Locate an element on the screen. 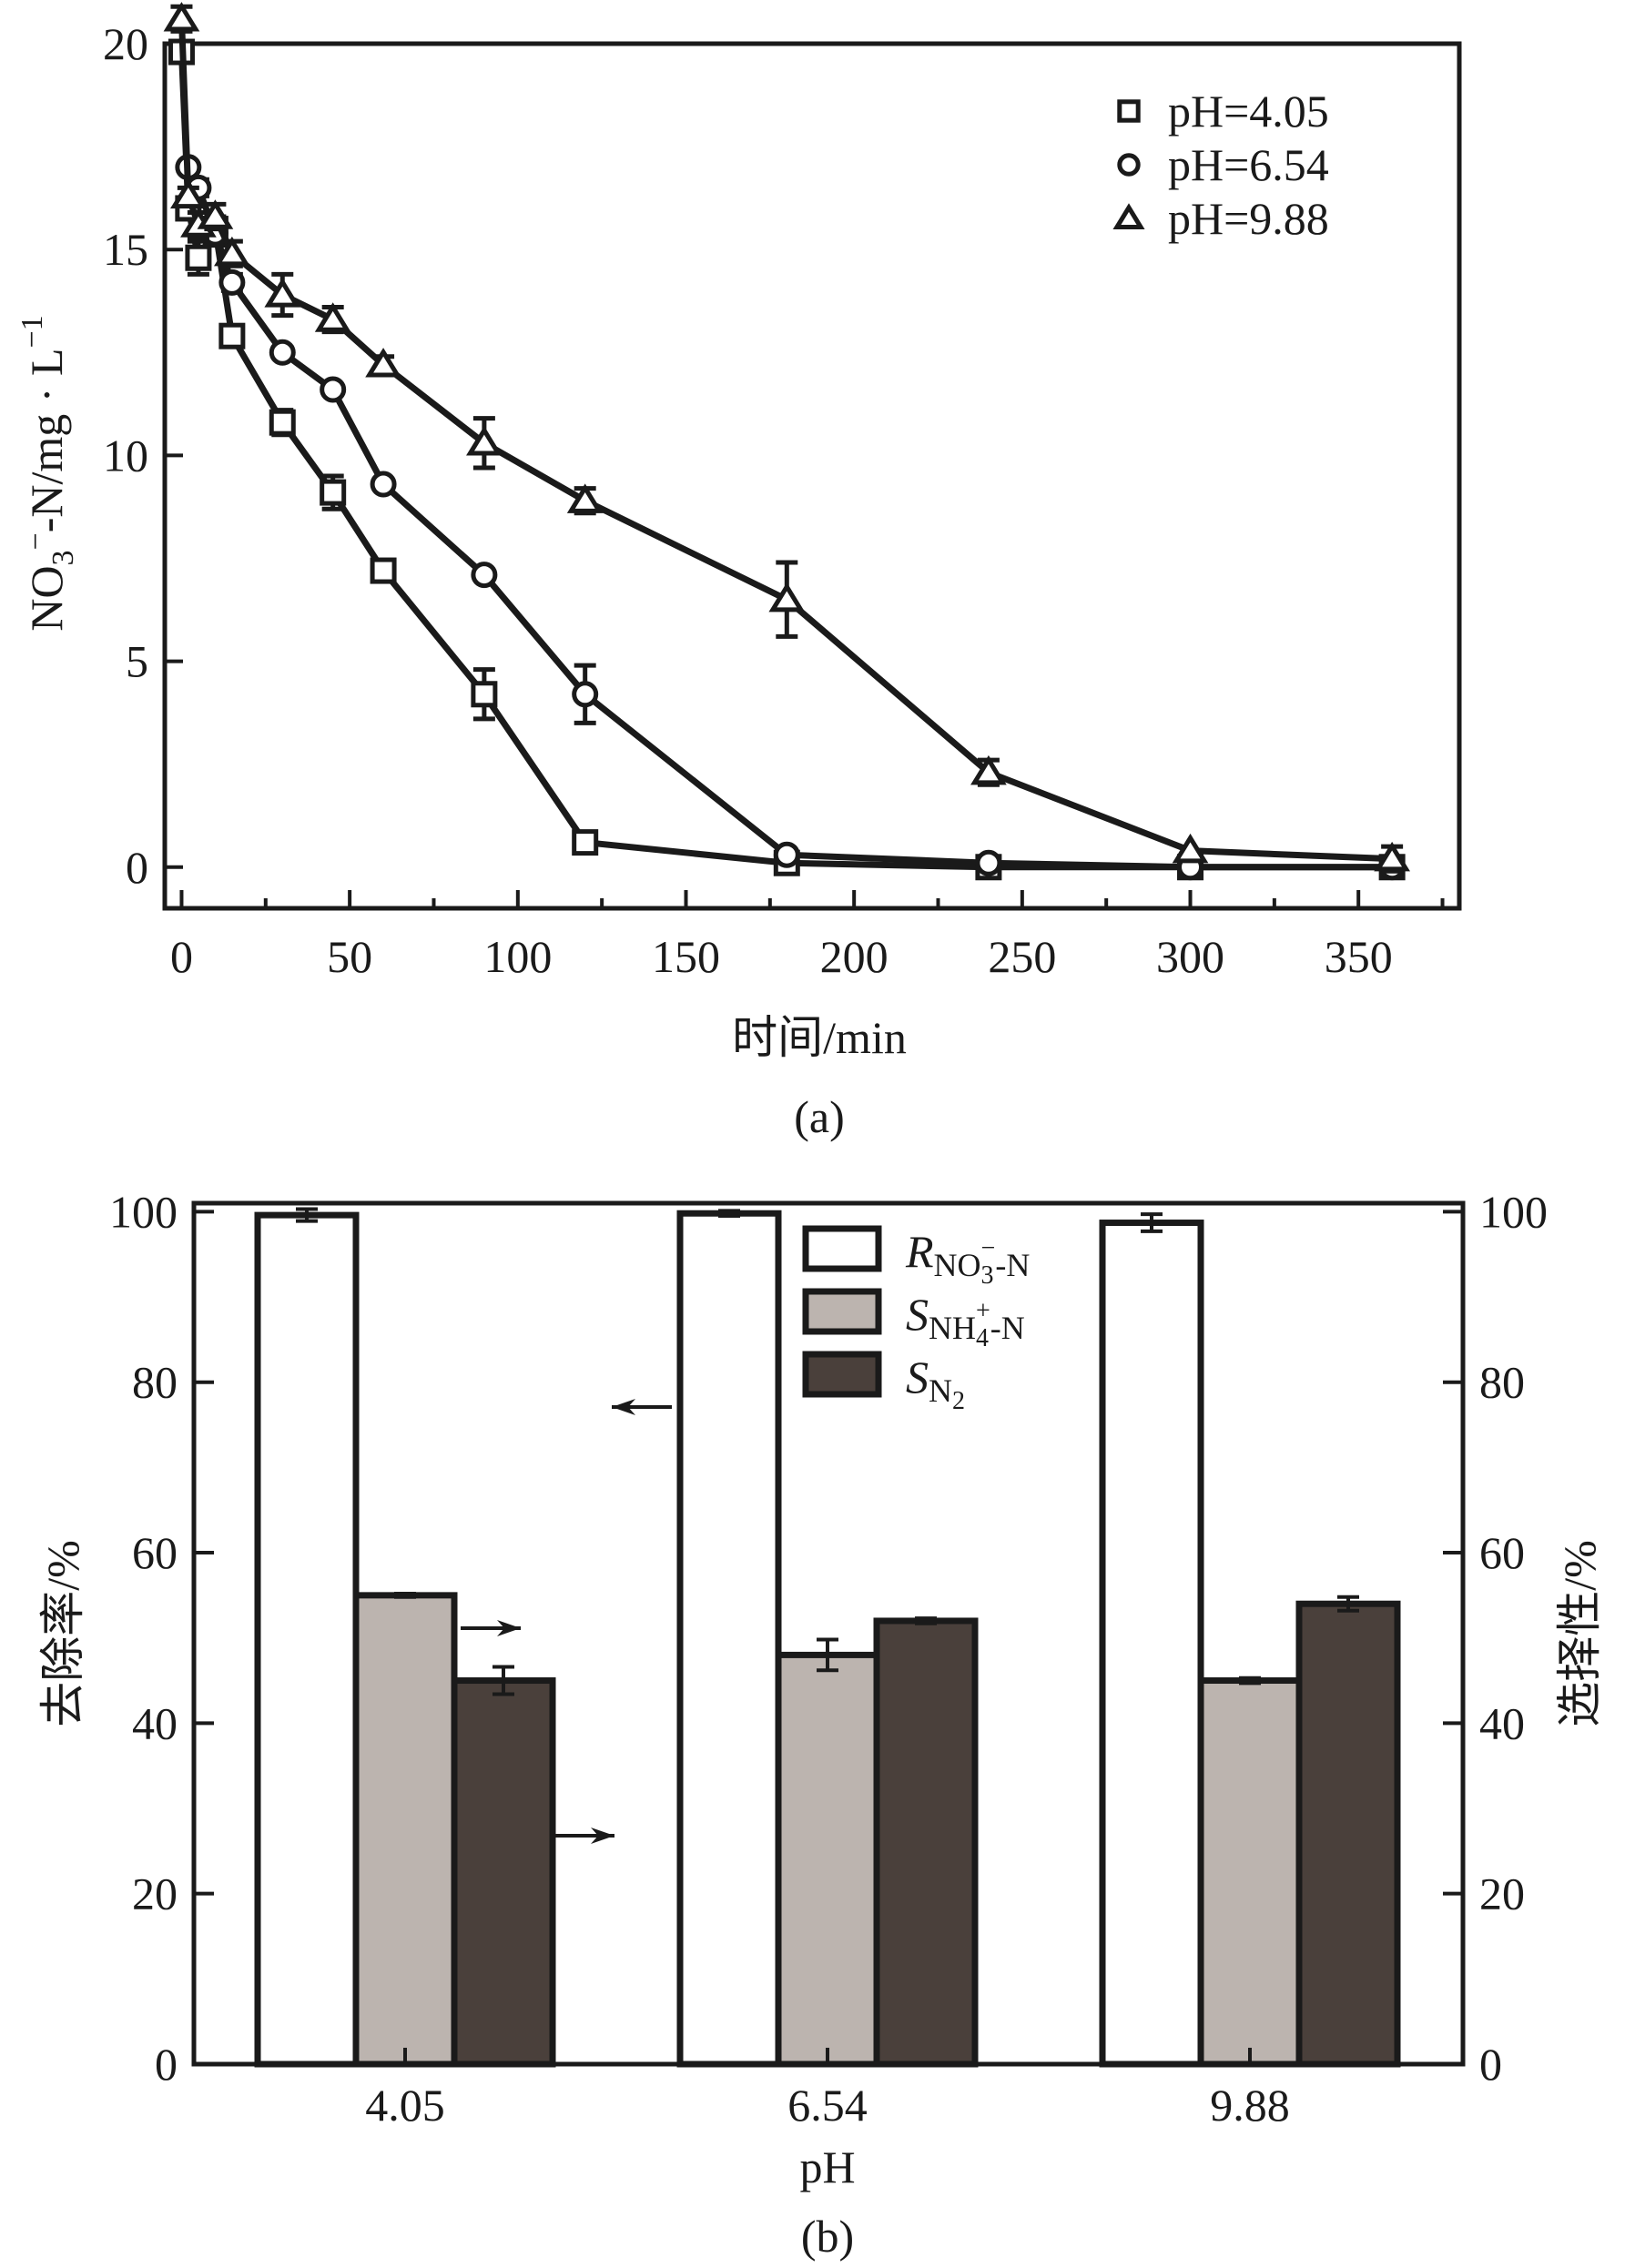 The image size is (1635, 2268). legend-label: SNH4+-N is located at coordinates (965, 1320).